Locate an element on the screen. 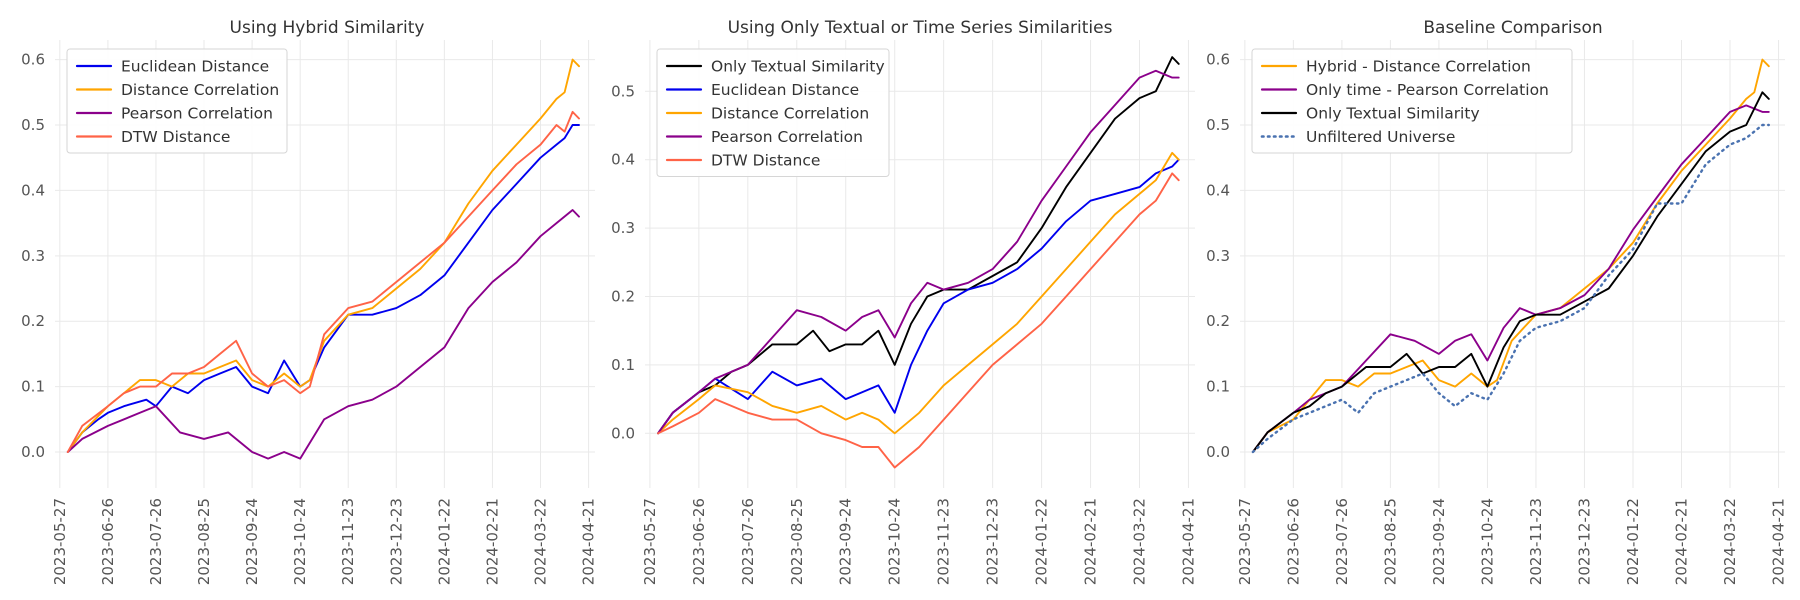  legend-entry: Unfiltered Universe is located at coordinates (1380, 137).